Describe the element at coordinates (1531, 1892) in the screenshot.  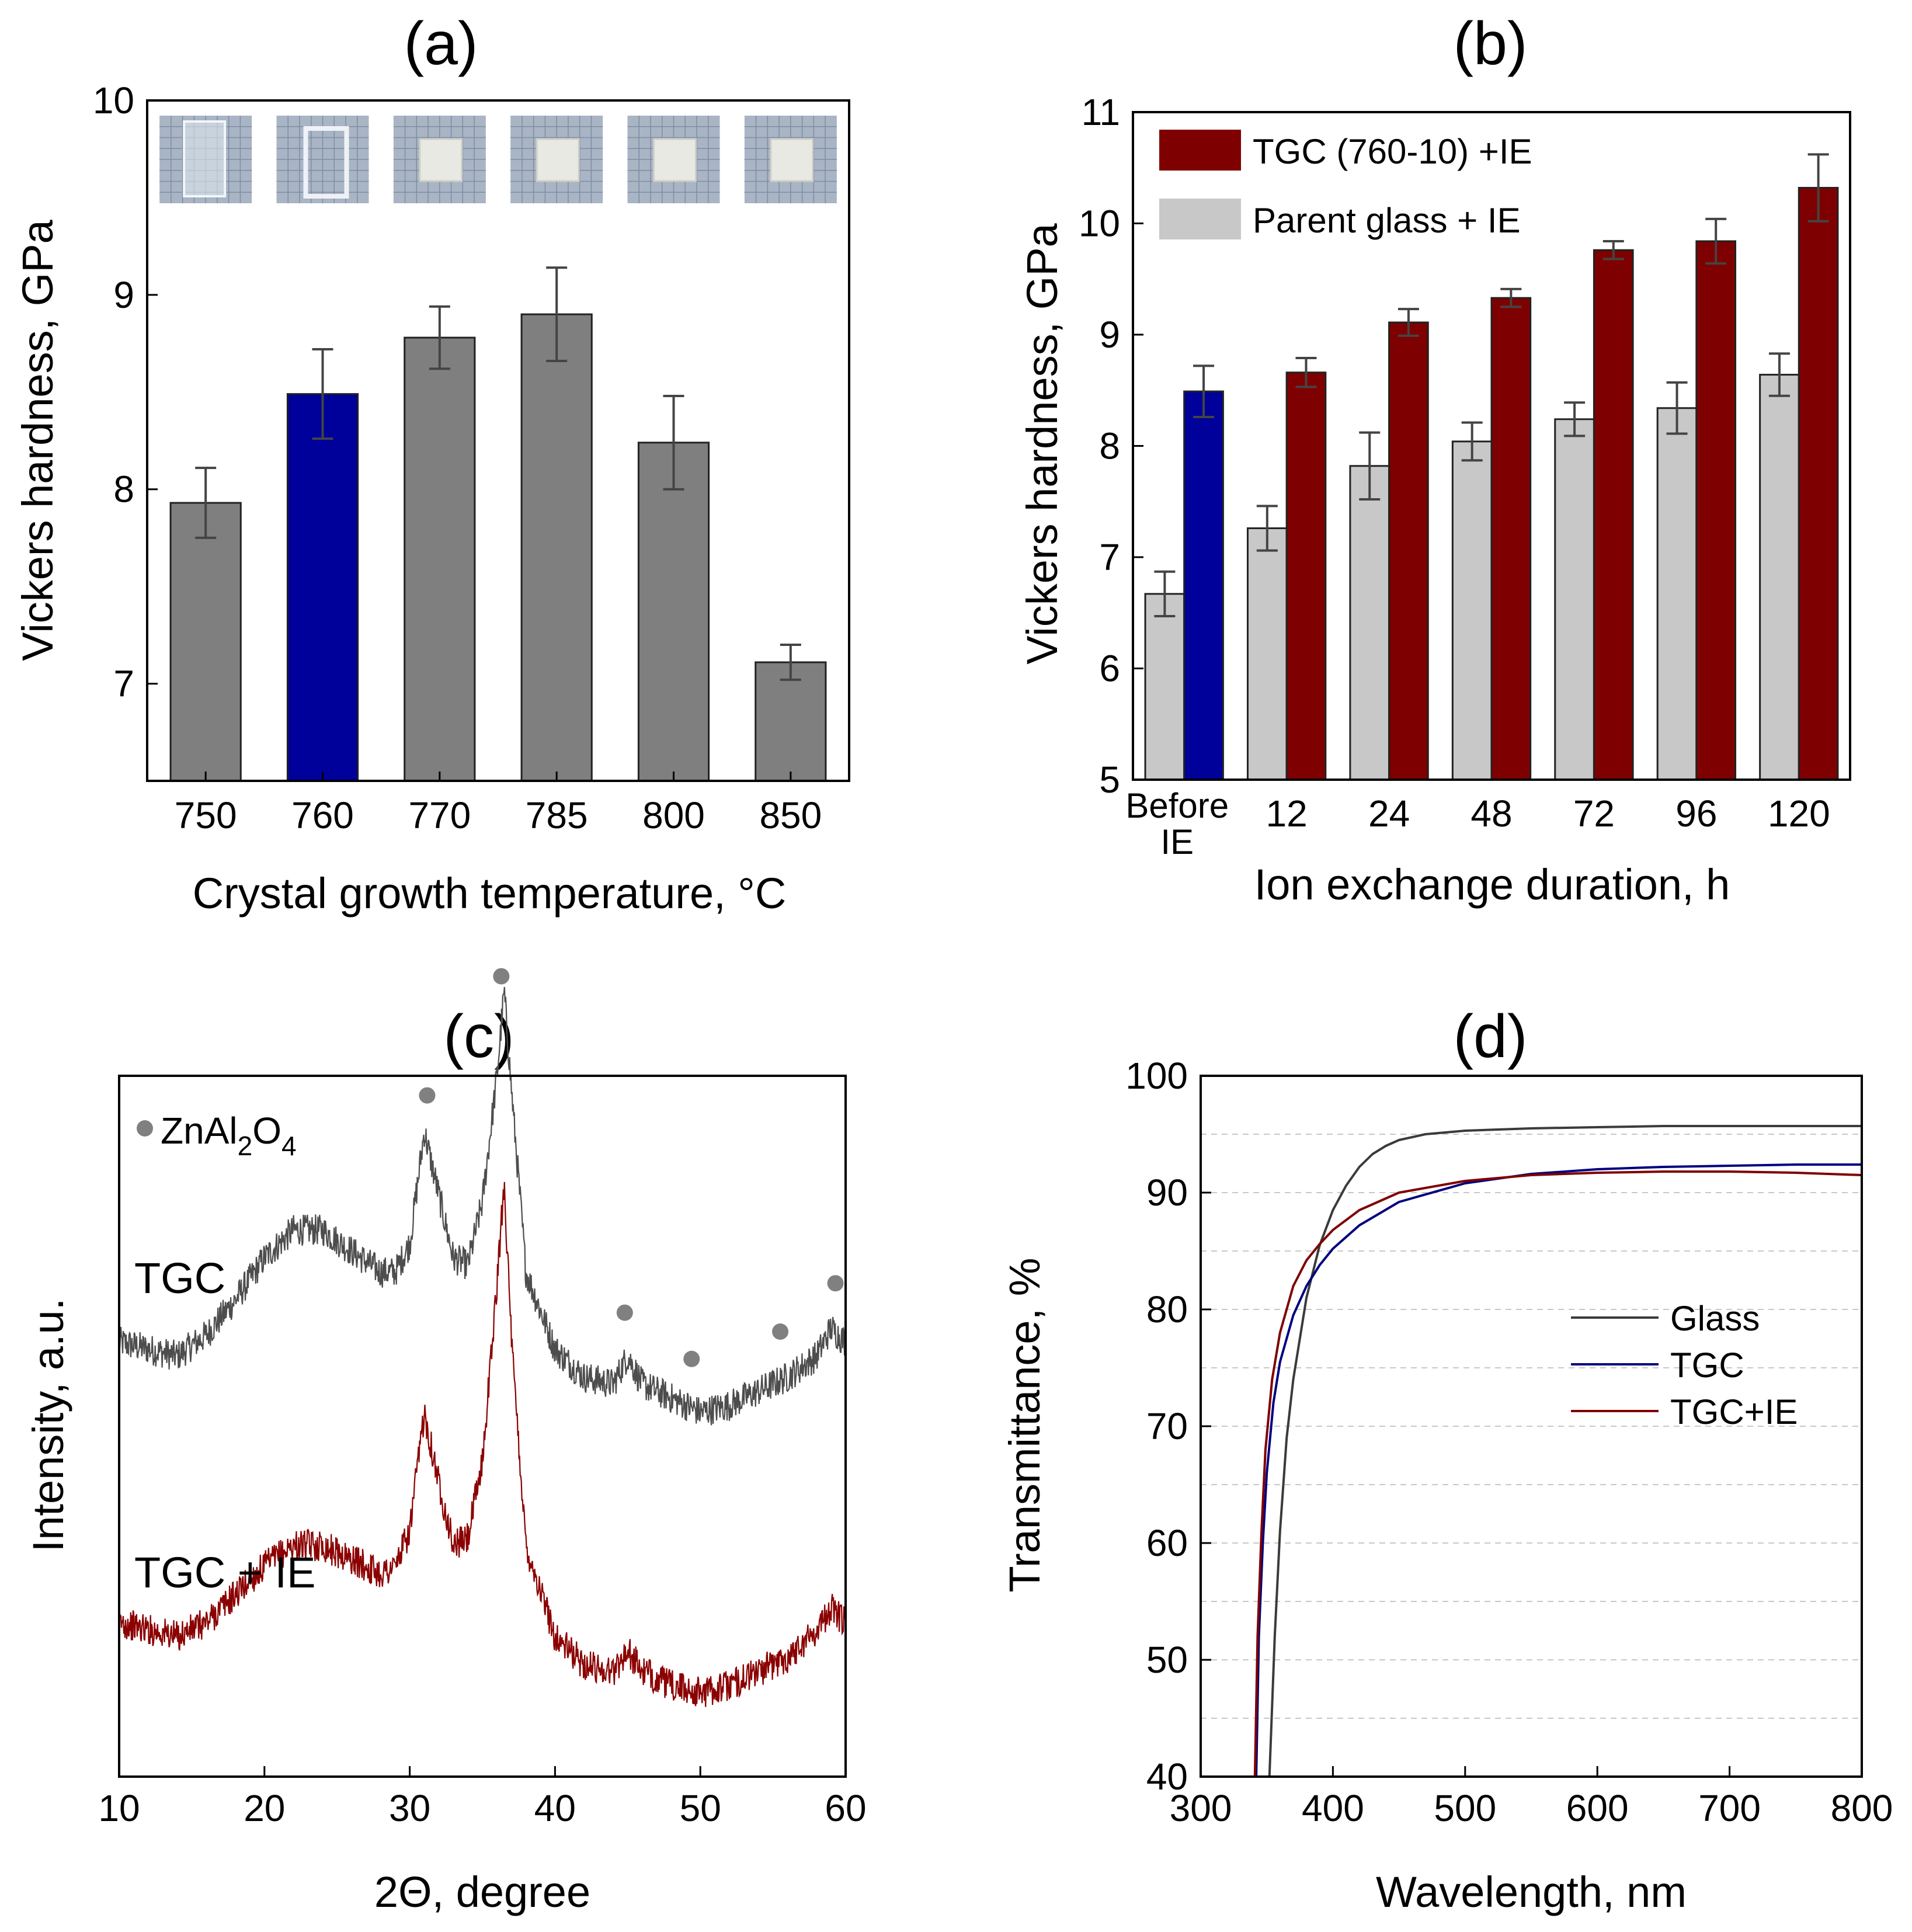
I see `x-axis-label: Wavelength, nm` at that location.